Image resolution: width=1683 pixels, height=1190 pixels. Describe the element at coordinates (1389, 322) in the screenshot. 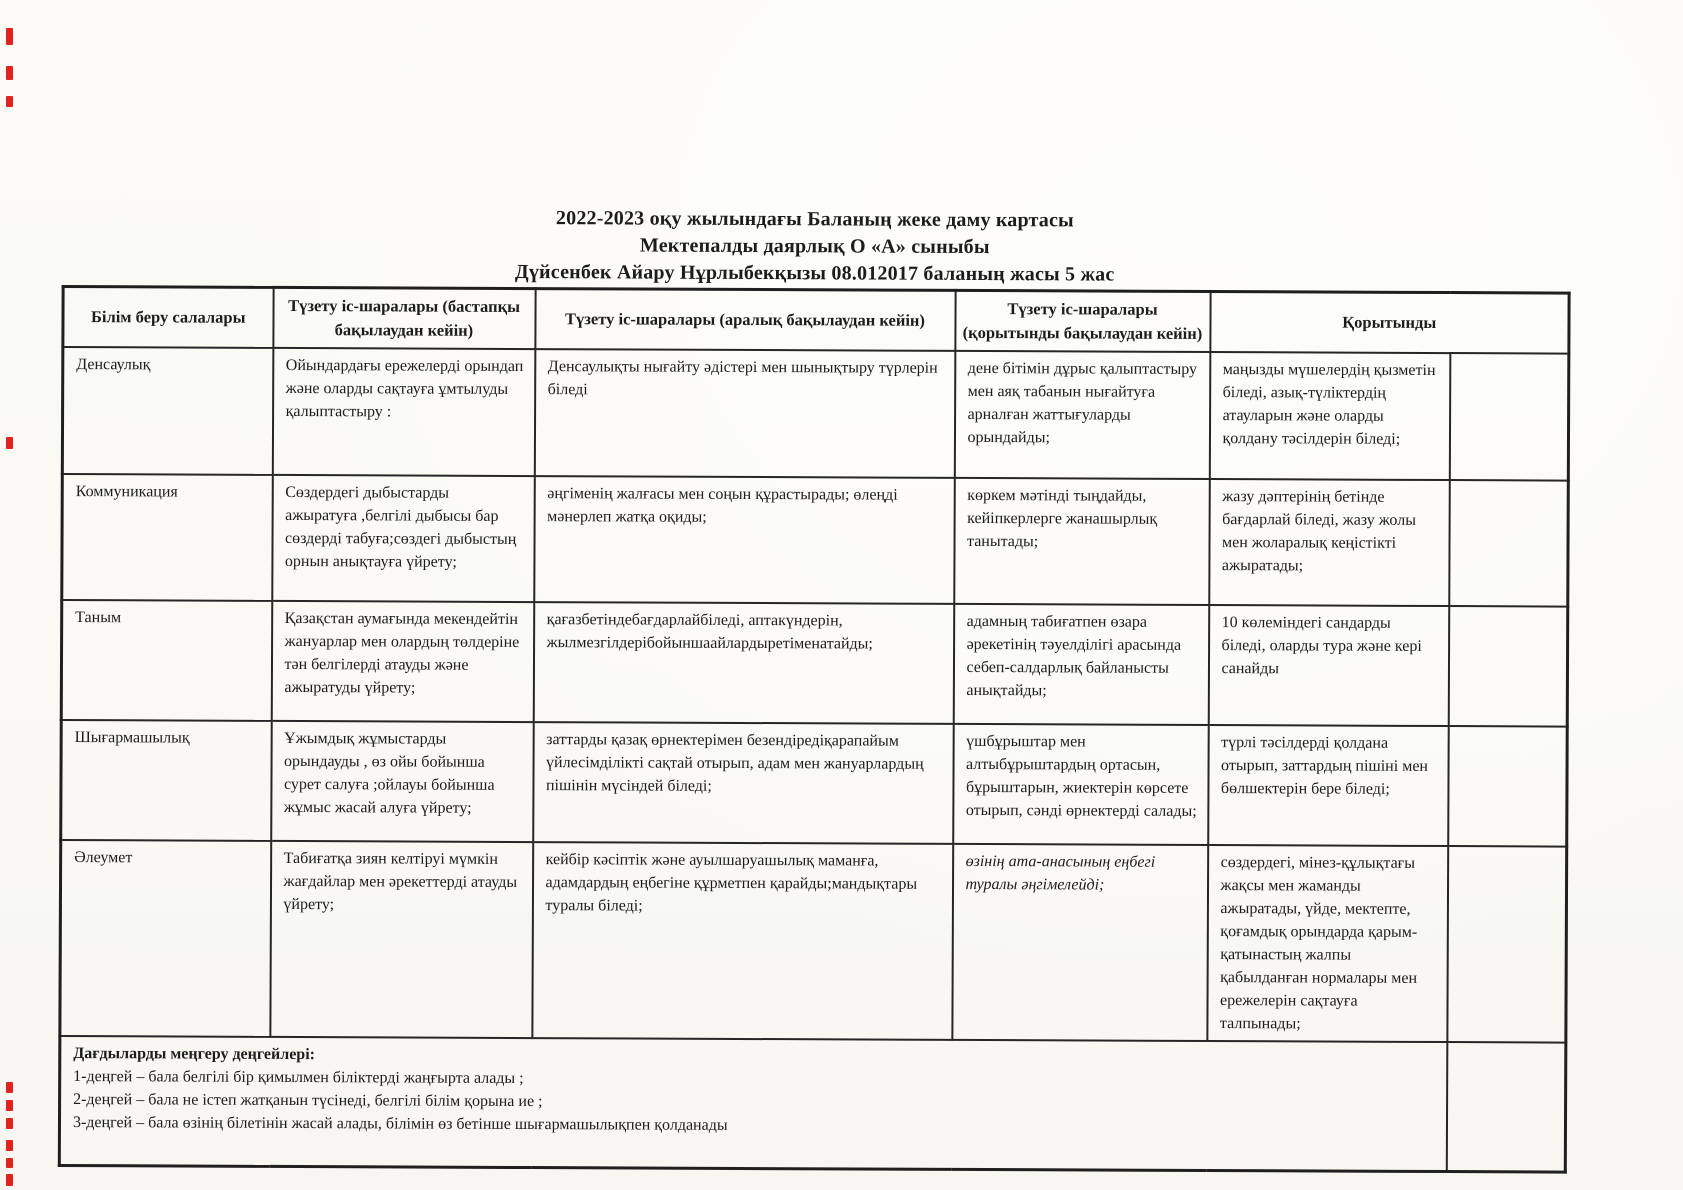

I see `header-conclusion: Қорытынды` at that location.